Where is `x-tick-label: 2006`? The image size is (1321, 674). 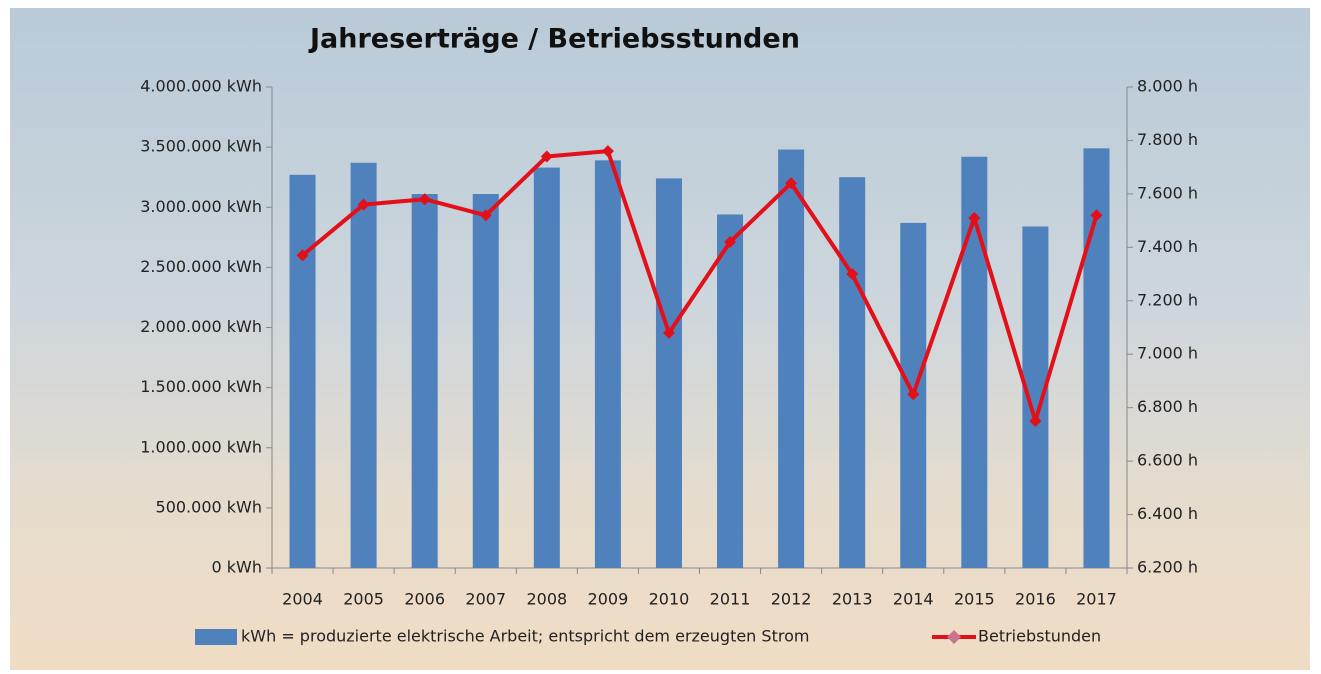 x-tick-label: 2006 is located at coordinates (424, 599).